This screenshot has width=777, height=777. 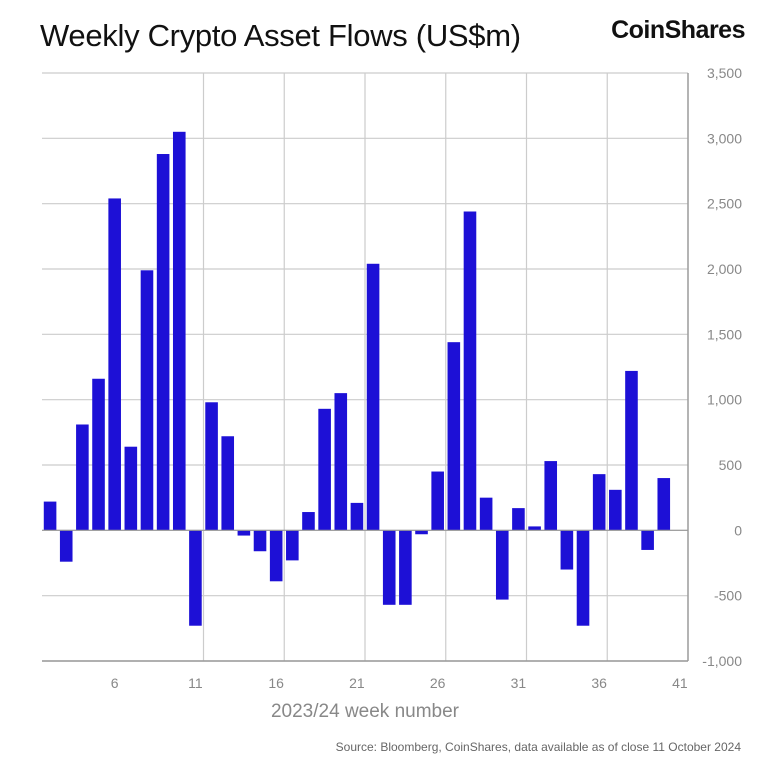 What do you see at coordinates (724, 269) in the screenshot?
I see `y-tick-label: 2,000` at bounding box center [724, 269].